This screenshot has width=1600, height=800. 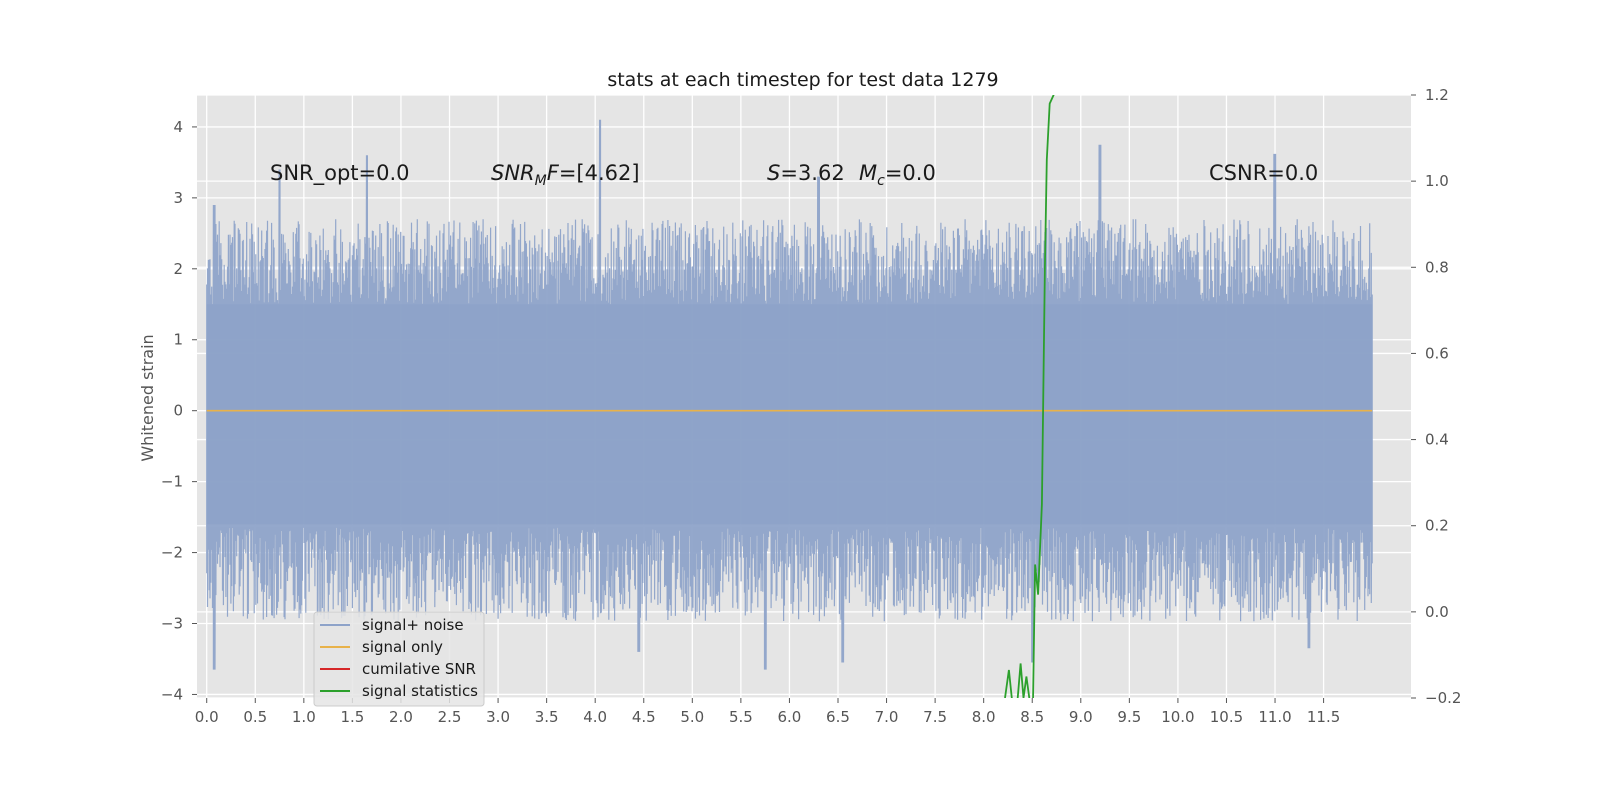 I want to click on legend-label-cumulative: cumilative SNR, so click(x=419, y=669).